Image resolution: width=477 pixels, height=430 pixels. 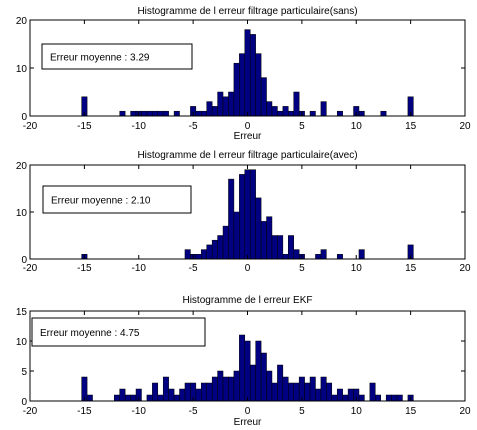 What do you see at coordinates (248, 422) in the screenshot?
I see `x-axis-label: Erreur` at bounding box center [248, 422].